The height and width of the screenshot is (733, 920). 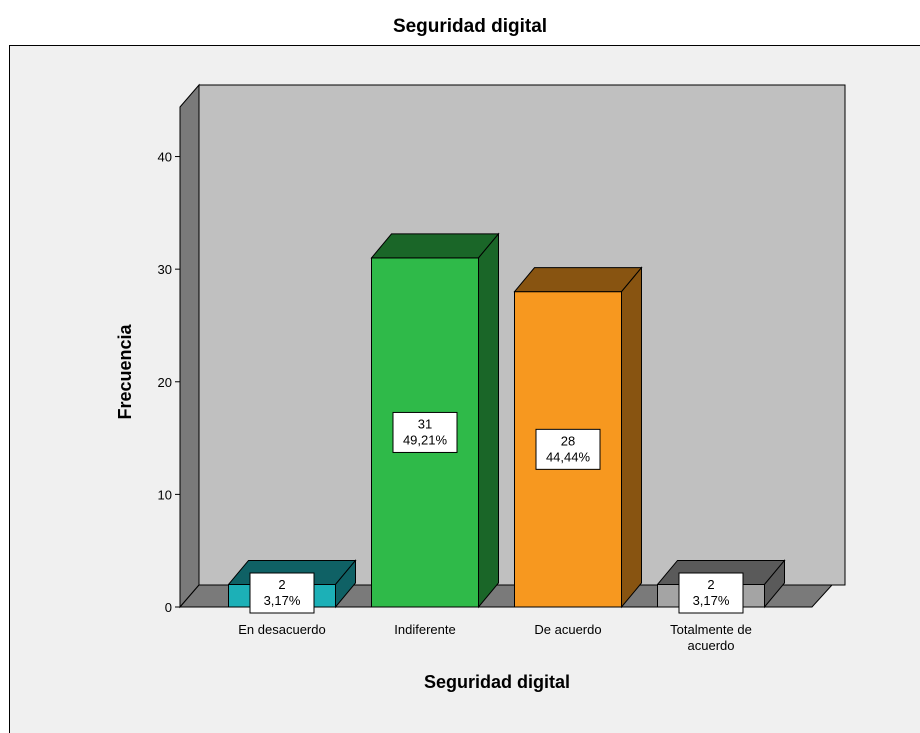 What do you see at coordinates (281, 629) in the screenshot?
I see `category-label-0: En desacuerdo` at bounding box center [281, 629].